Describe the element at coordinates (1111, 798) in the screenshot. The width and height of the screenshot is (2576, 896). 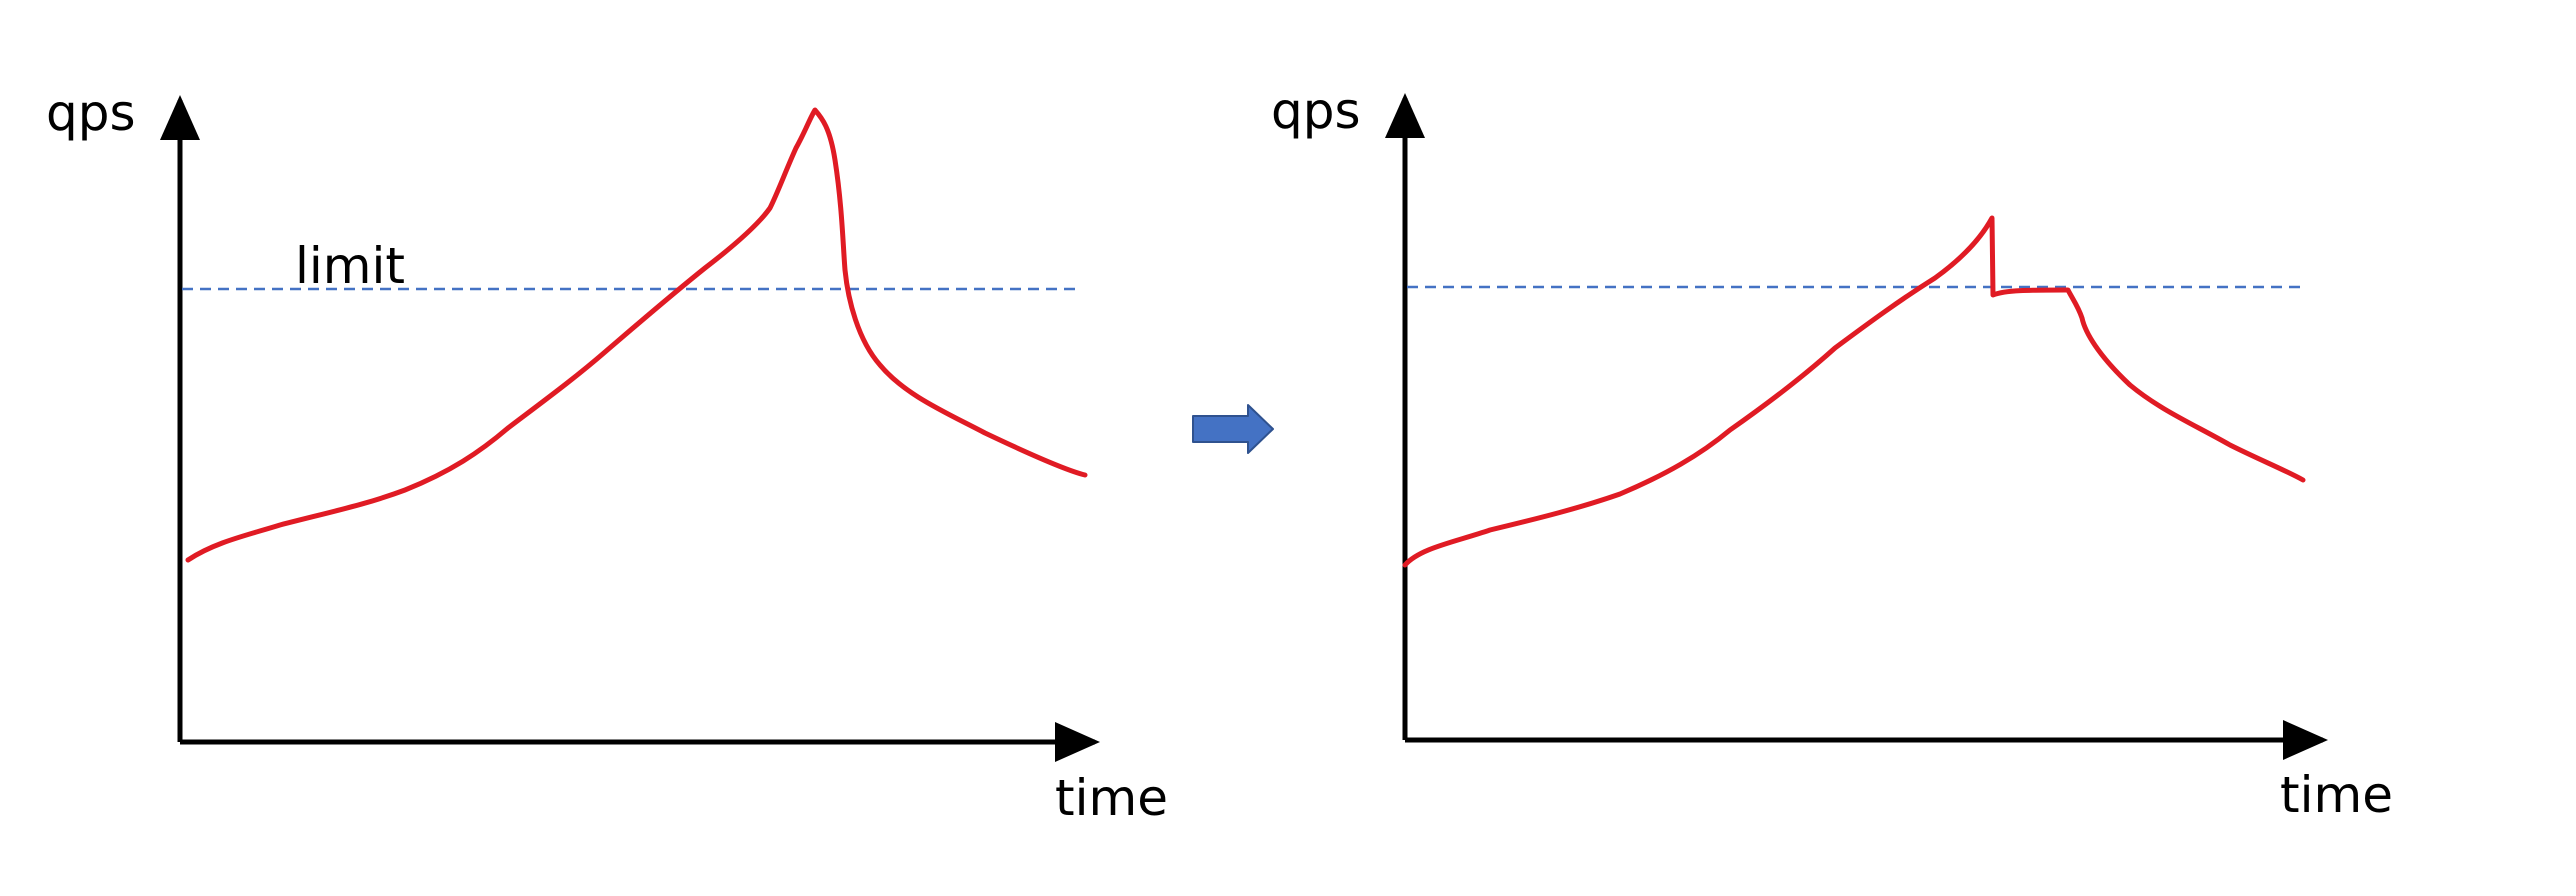
I see `before-x-axis-label: time` at that location.